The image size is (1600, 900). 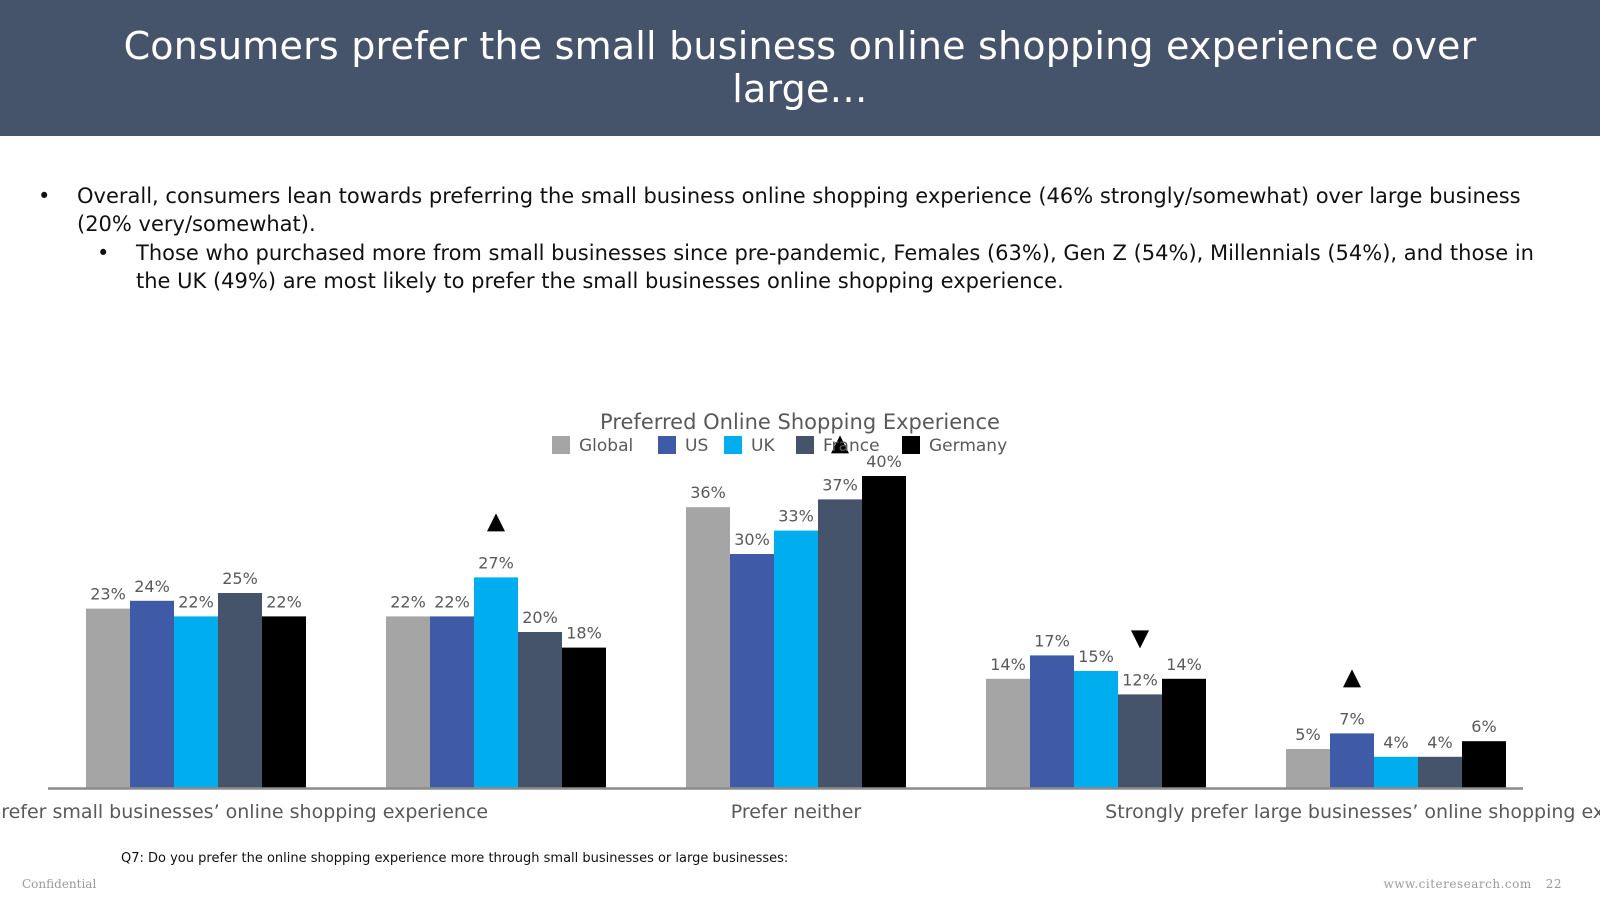 What do you see at coordinates (1140, 679) in the screenshot?
I see `bar-value-label: 12%` at bounding box center [1140, 679].